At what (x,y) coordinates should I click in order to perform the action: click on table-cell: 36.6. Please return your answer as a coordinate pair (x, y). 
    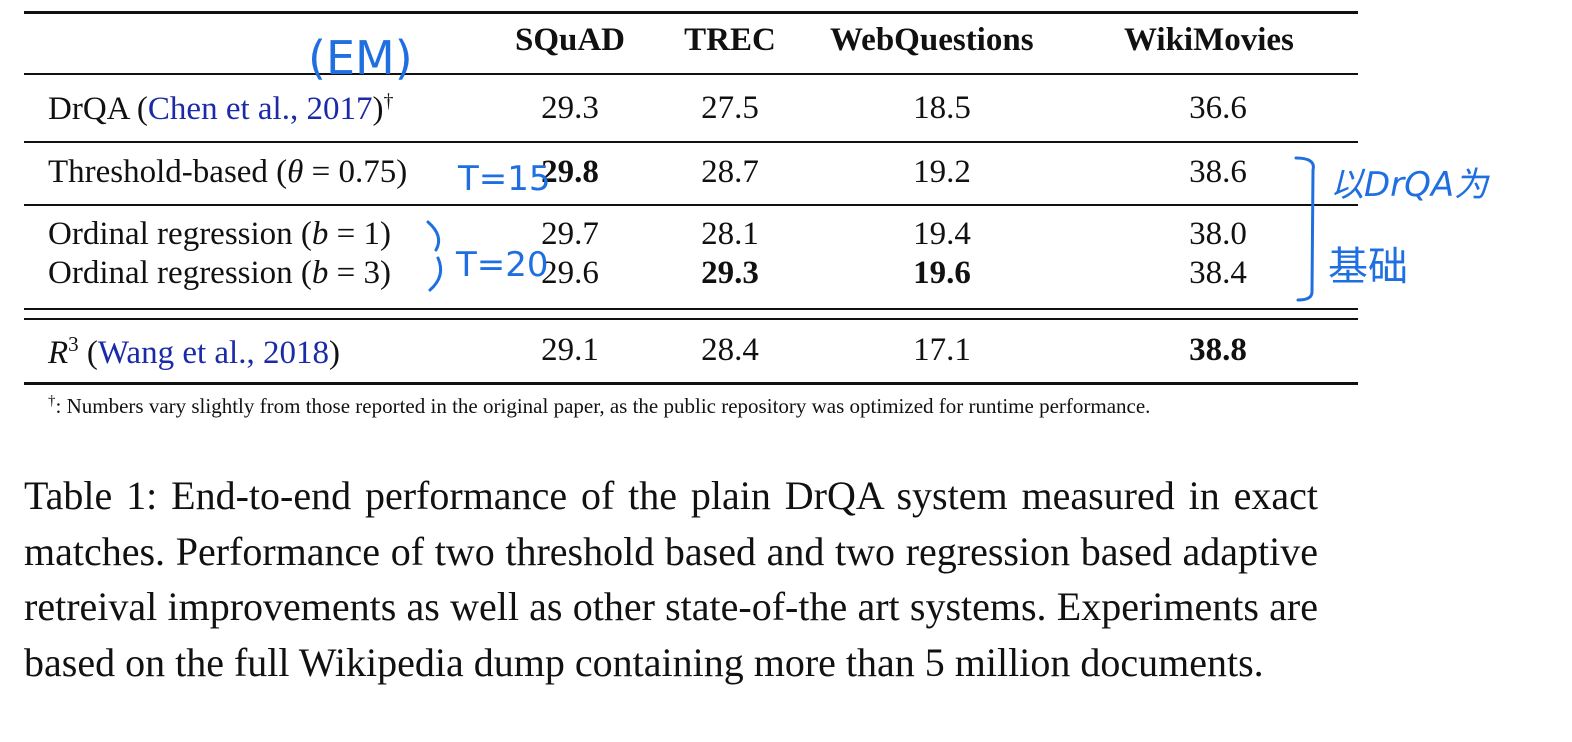
    Looking at the image, I should click on (1218, 108).